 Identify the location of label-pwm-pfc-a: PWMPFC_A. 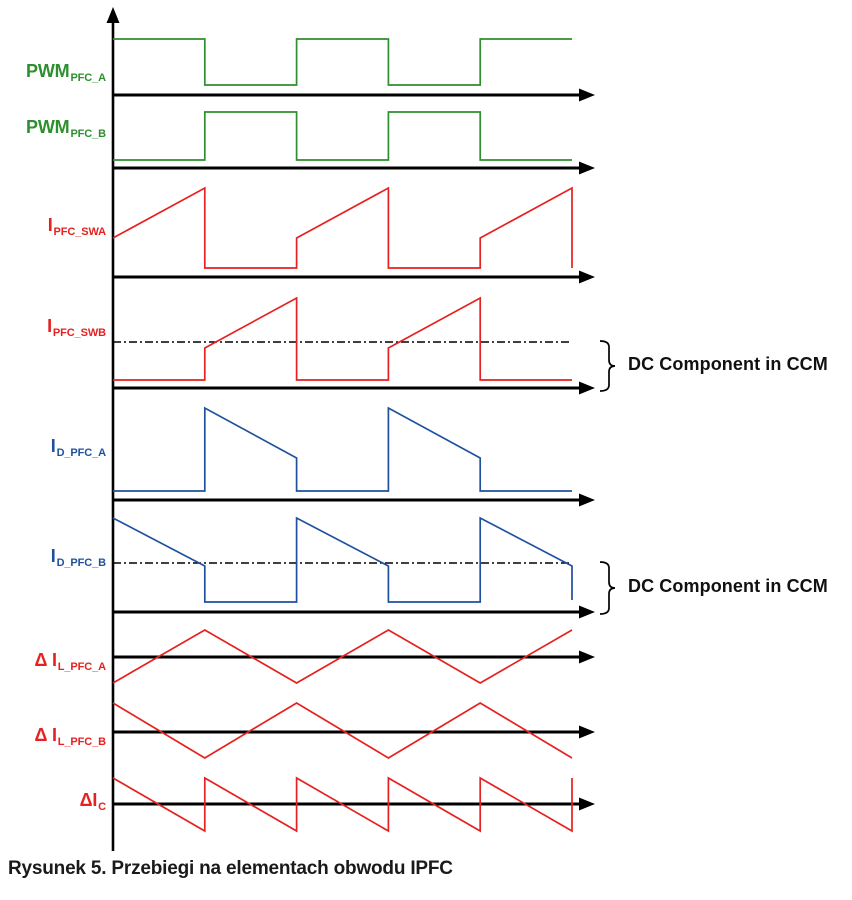
(53, 72).